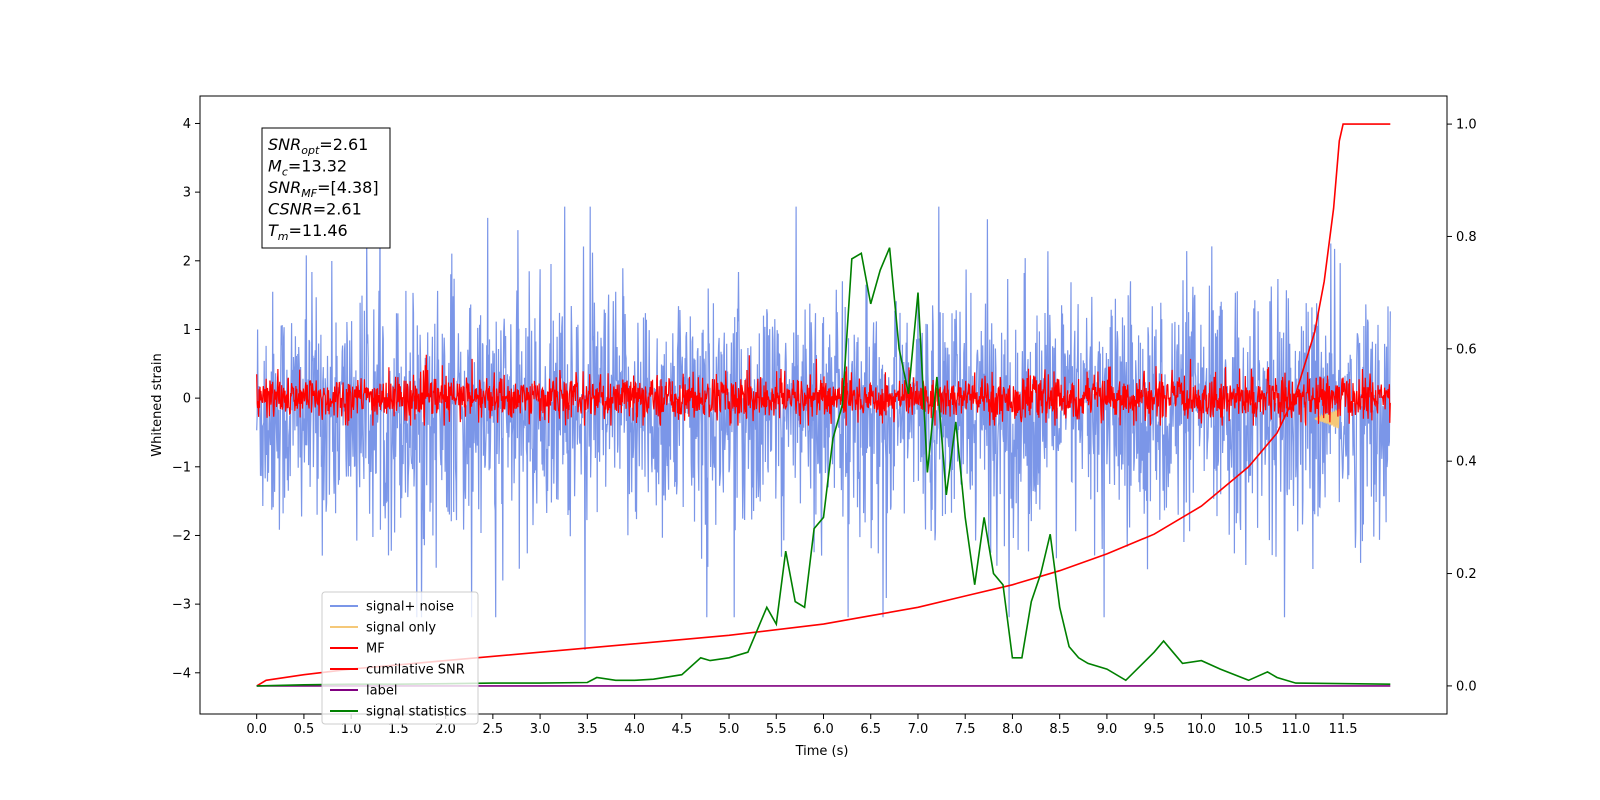 The height and width of the screenshot is (800, 1600). I want to click on x-tick-label: 6.5, so click(870, 729).